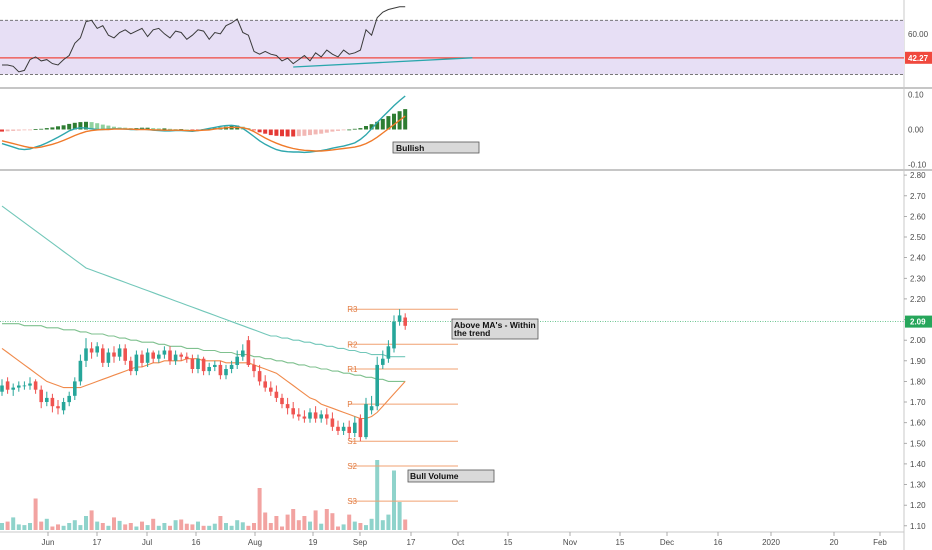  What do you see at coordinates (352, 344) in the screenshot?
I see `pivot-level-label: R2` at bounding box center [352, 344].